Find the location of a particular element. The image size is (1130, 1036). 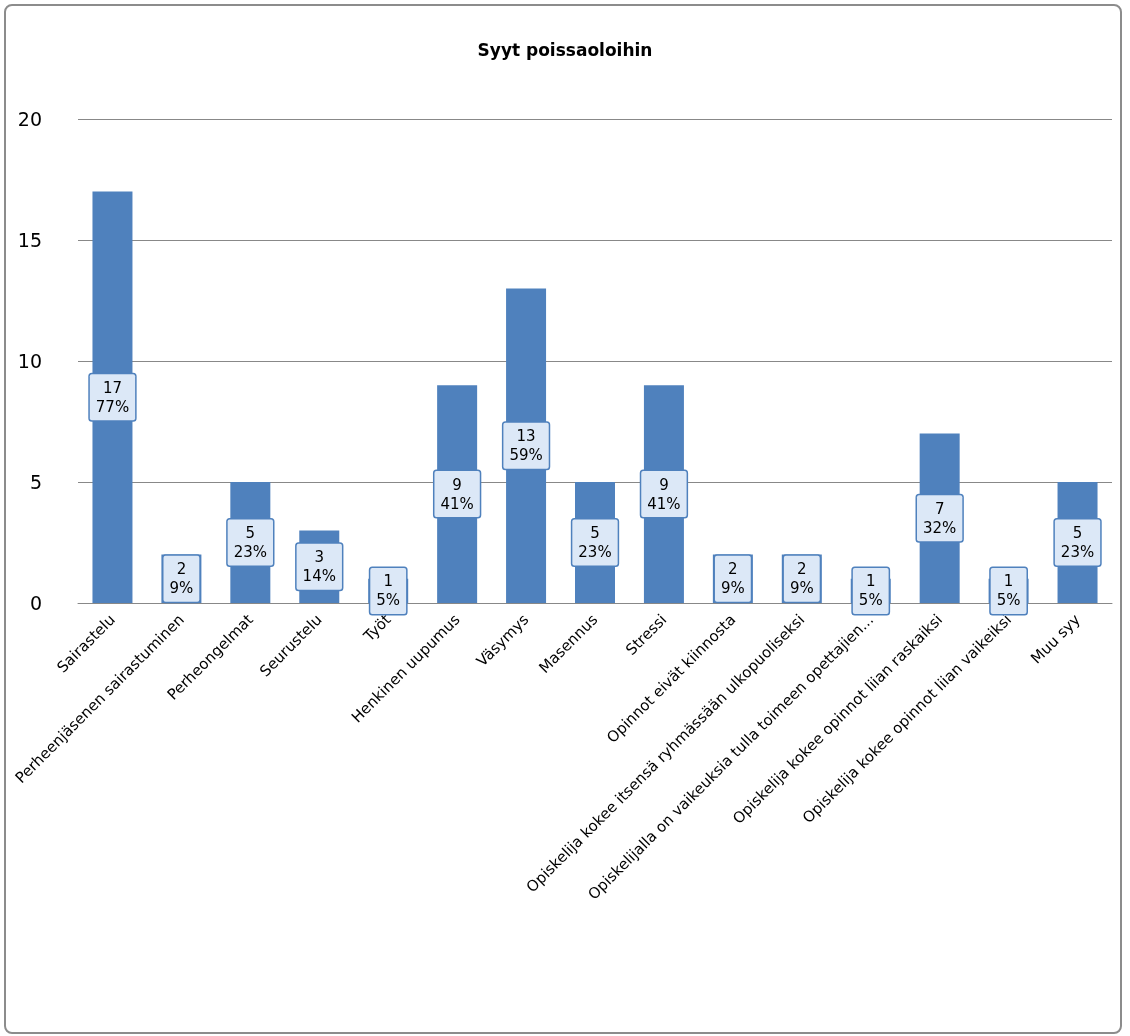

y-tick-label: 10 is located at coordinates (29, 361).